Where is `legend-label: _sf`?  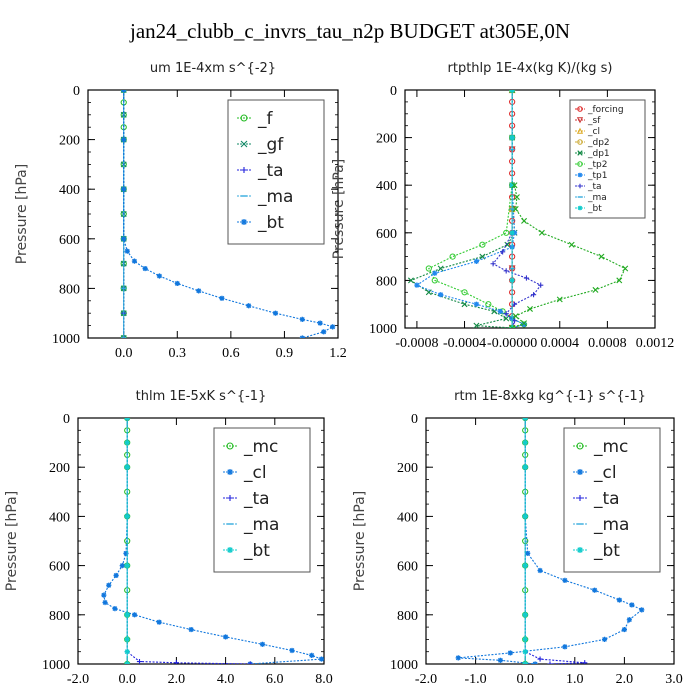 legend-label: _sf is located at coordinates (594, 121).